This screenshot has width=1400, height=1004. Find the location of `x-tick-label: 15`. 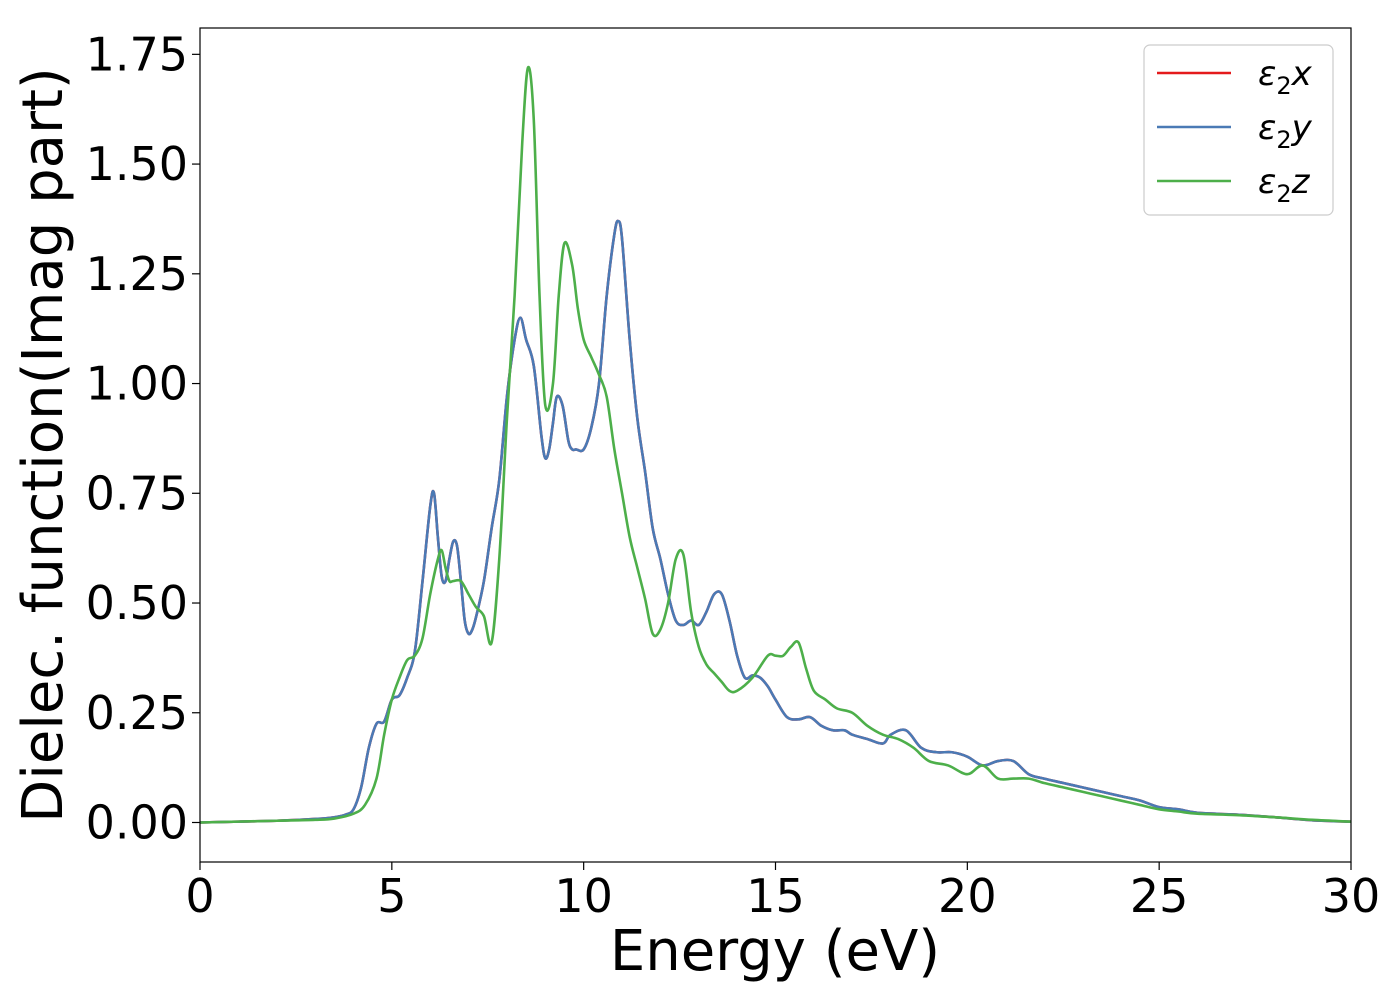

x-tick-label: 15 is located at coordinates (775, 896).